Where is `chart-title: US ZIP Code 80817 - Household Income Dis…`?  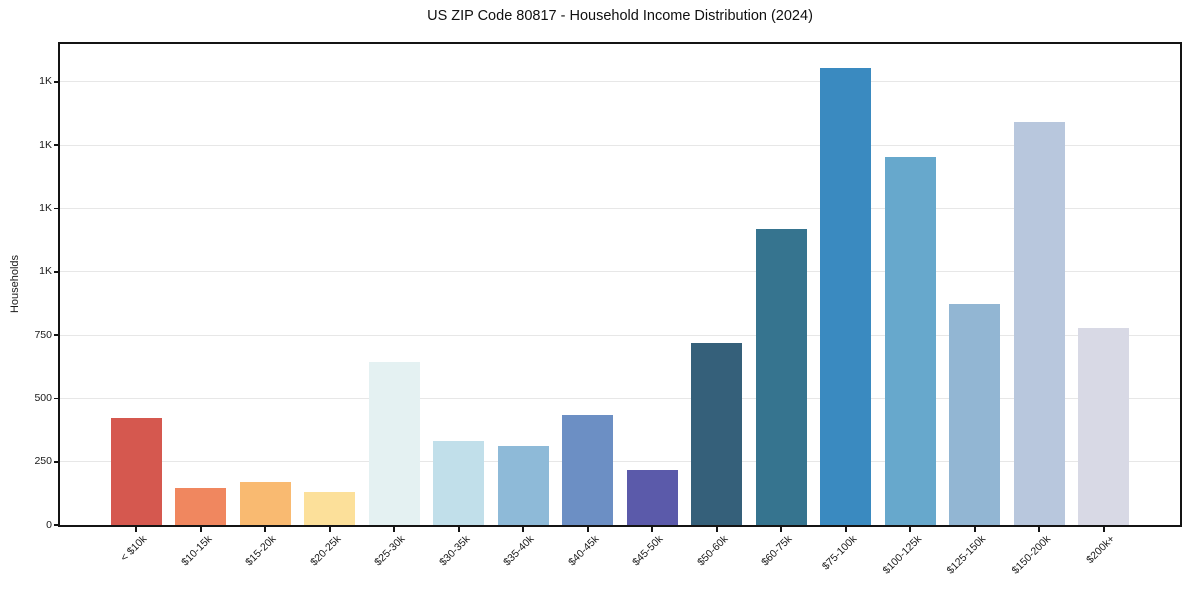
chart-title: US ZIP Code 80817 - Household Income Dis… is located at coordinates (620, 16).